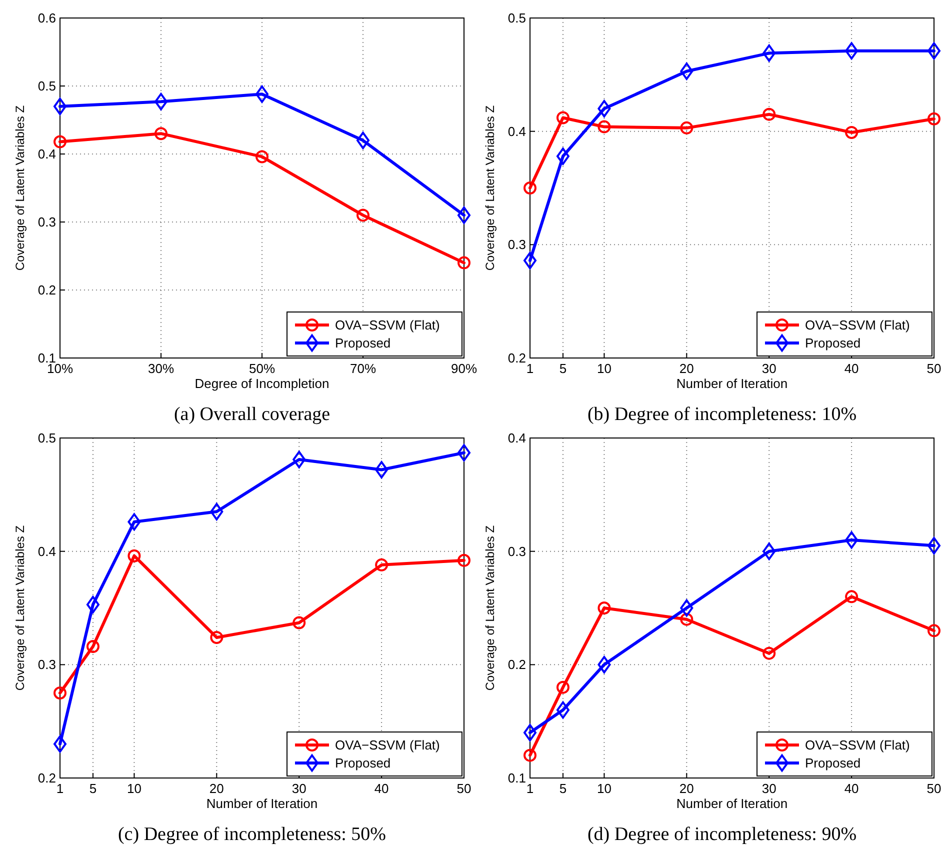  What do you see at coordinates (252, 414) in the screenshot?
I see `text: (a) Overall coverage` at bounding box center [252, 414].